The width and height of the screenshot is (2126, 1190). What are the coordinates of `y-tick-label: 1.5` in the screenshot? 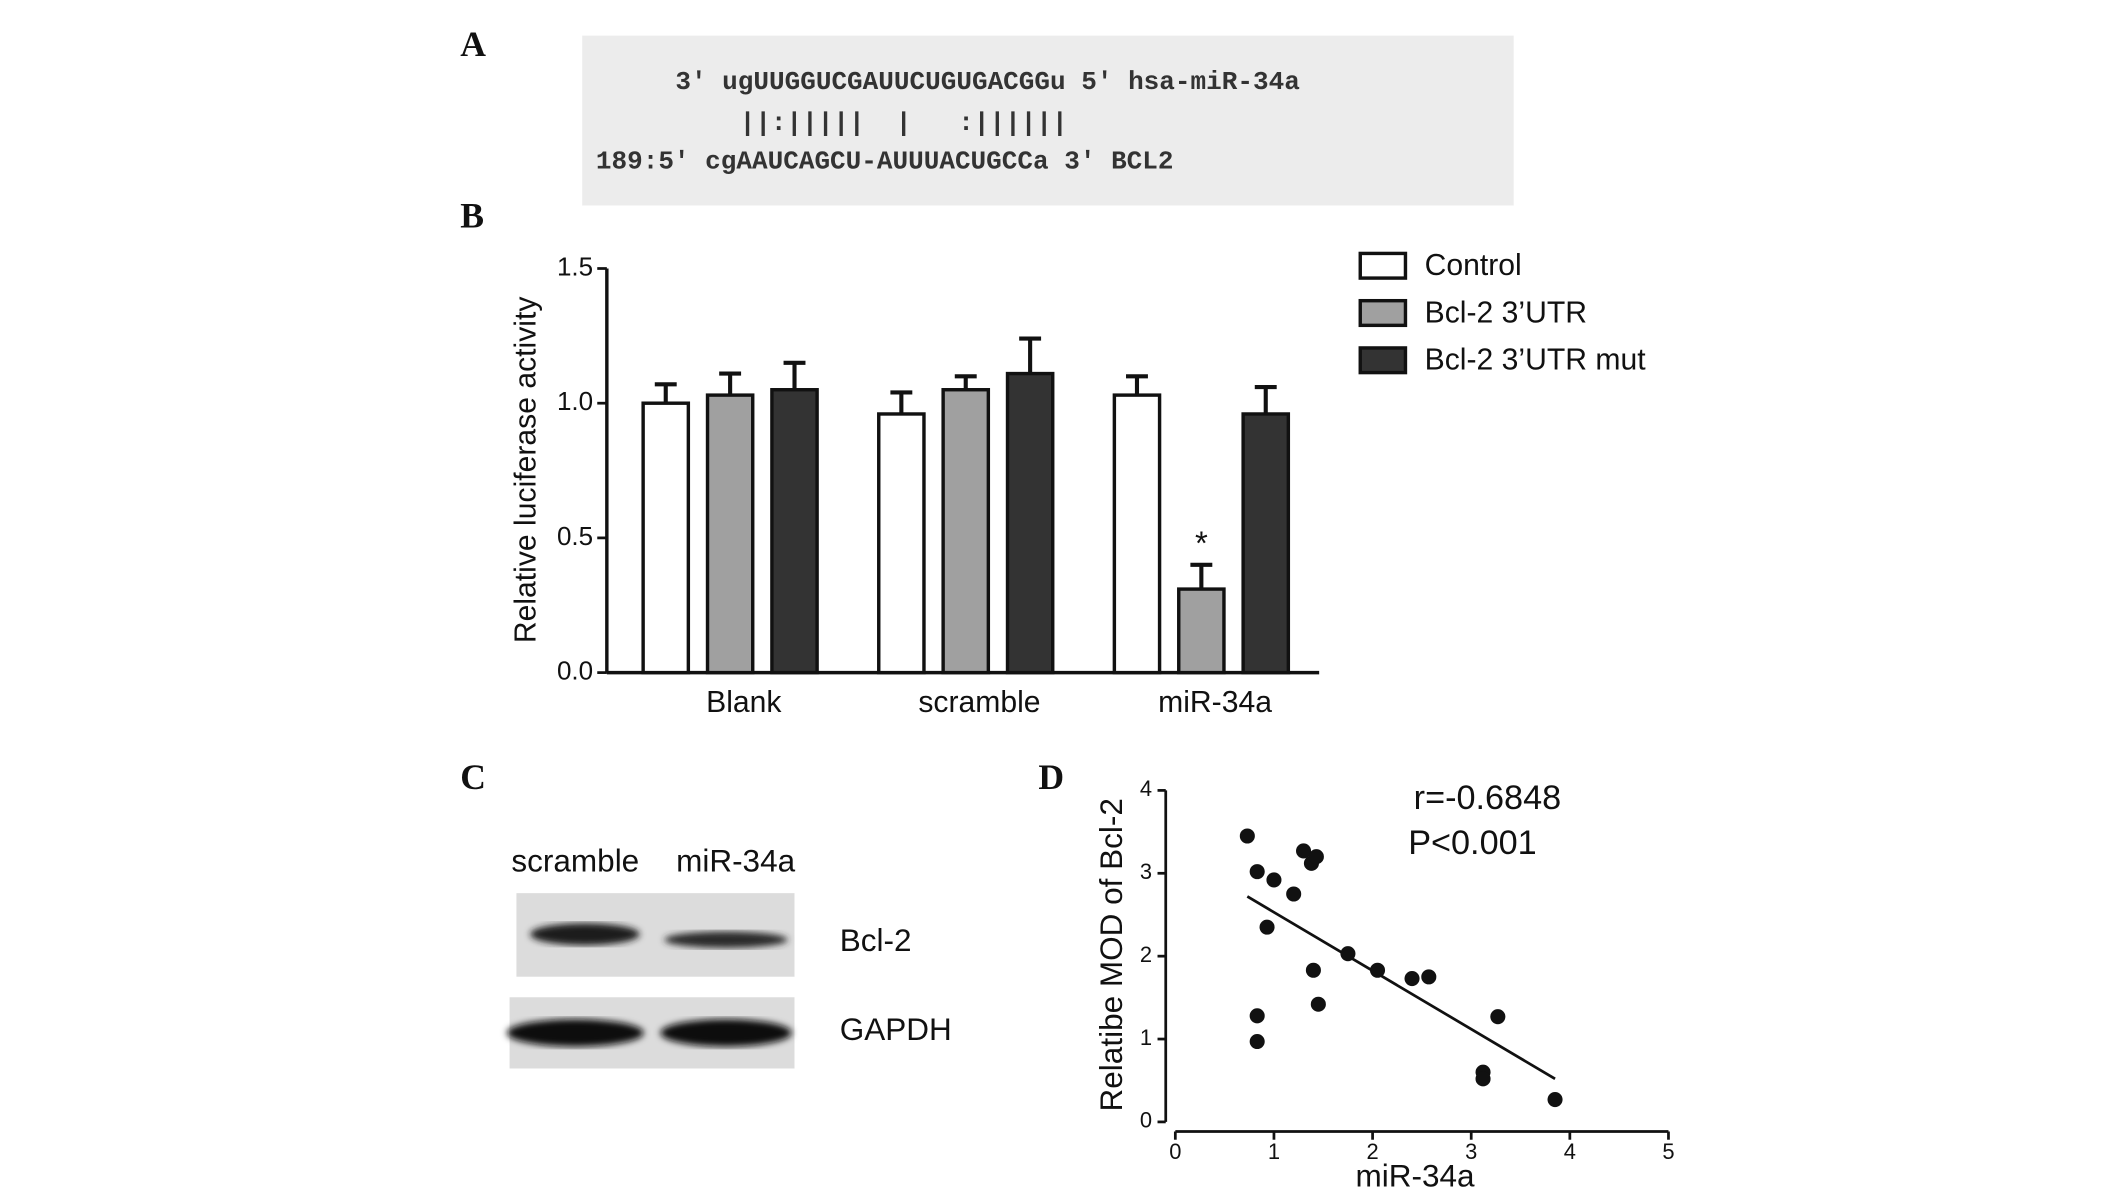 It's located at (575, 266).